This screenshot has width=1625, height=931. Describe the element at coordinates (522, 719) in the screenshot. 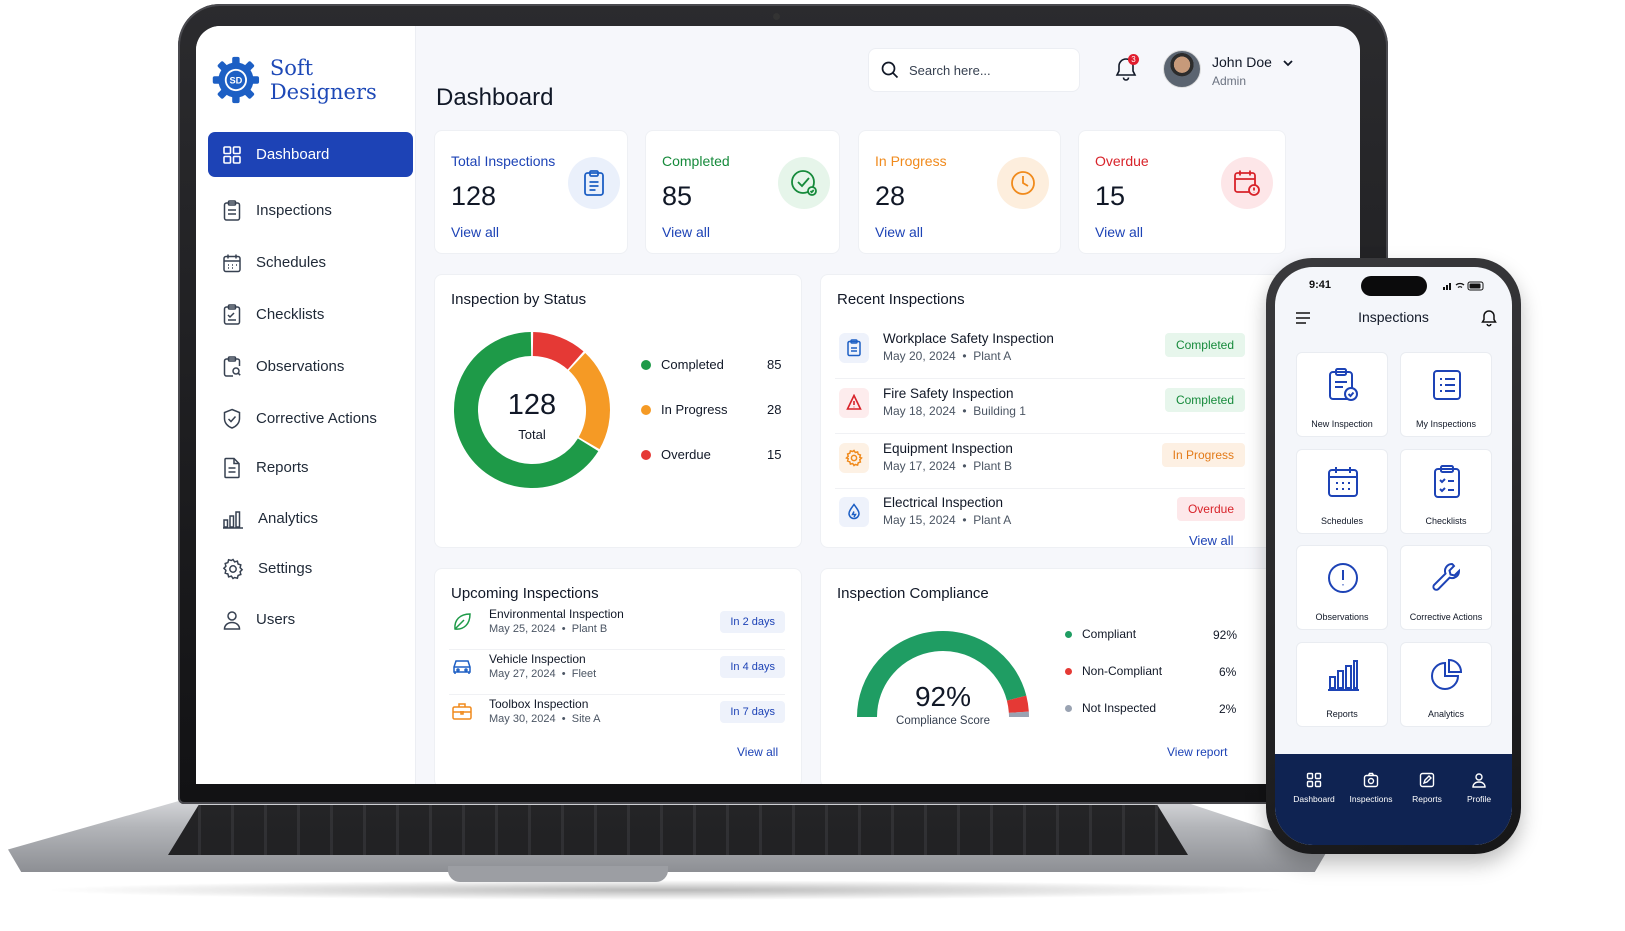

I see `inspection-date: May 30, 2024` at that location.